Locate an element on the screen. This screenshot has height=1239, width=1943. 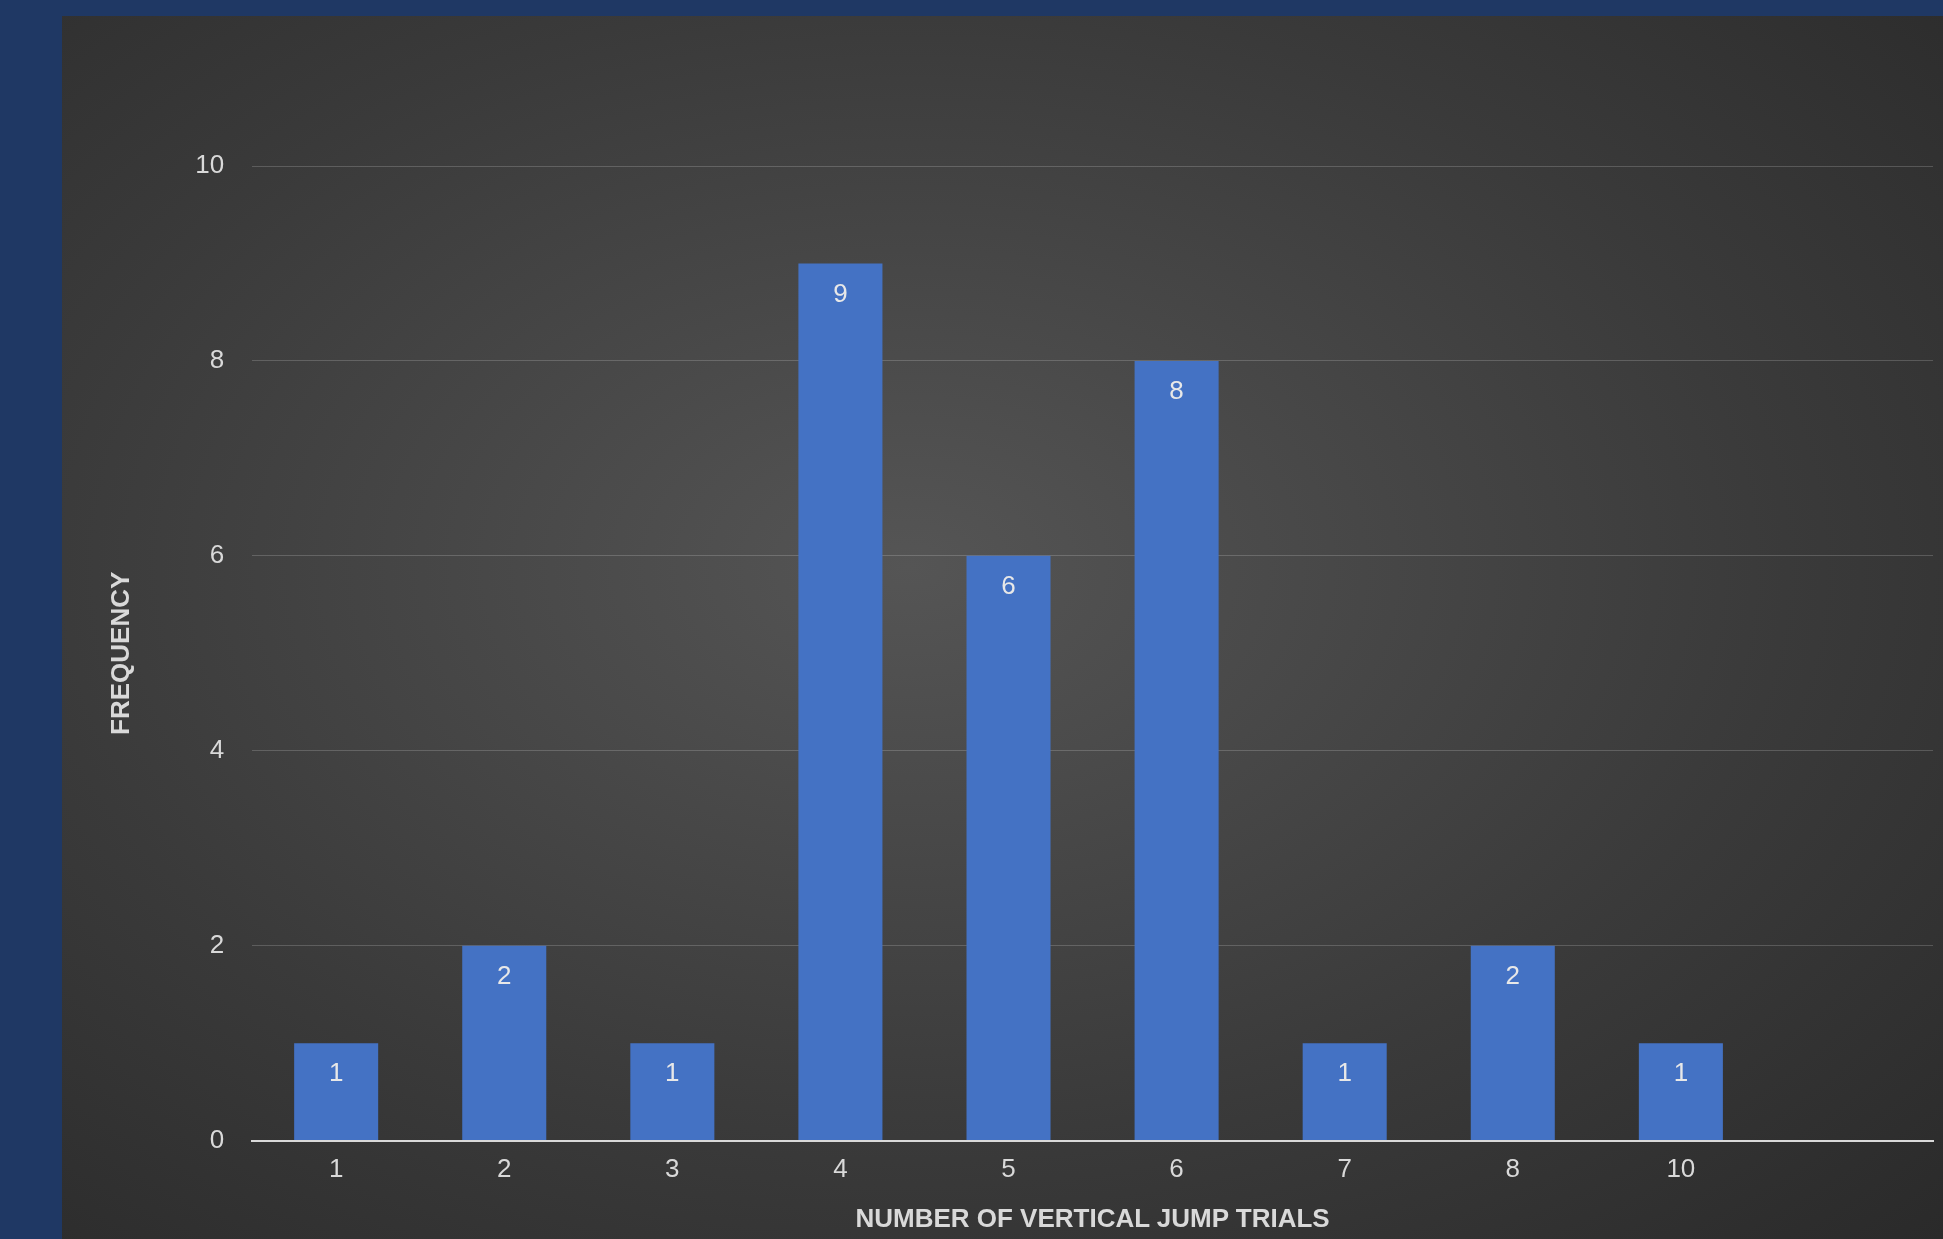
y-tick-label: 6 is located at coordinates (217, 554).